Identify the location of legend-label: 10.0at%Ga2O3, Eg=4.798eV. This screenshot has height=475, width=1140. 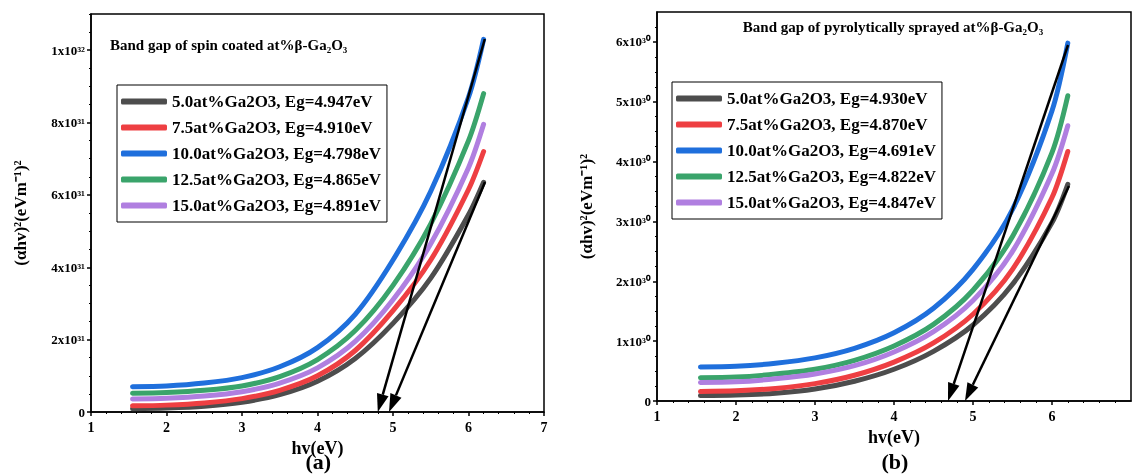
(277, 153).